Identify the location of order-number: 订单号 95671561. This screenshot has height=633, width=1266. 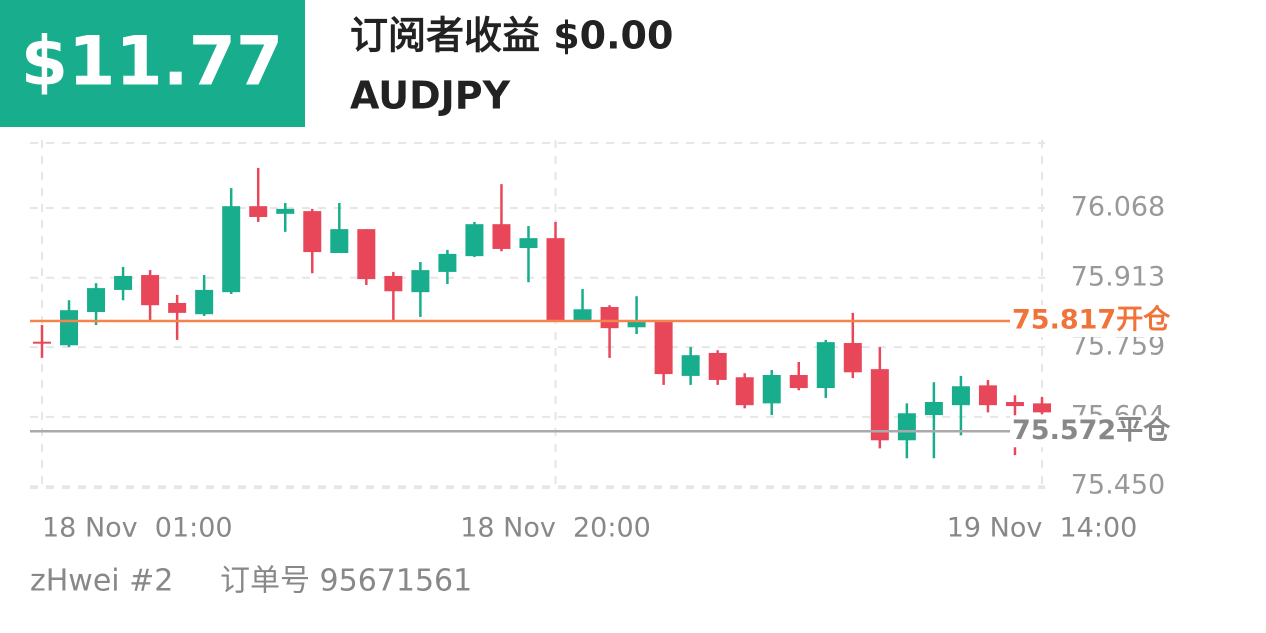
(346, 581).